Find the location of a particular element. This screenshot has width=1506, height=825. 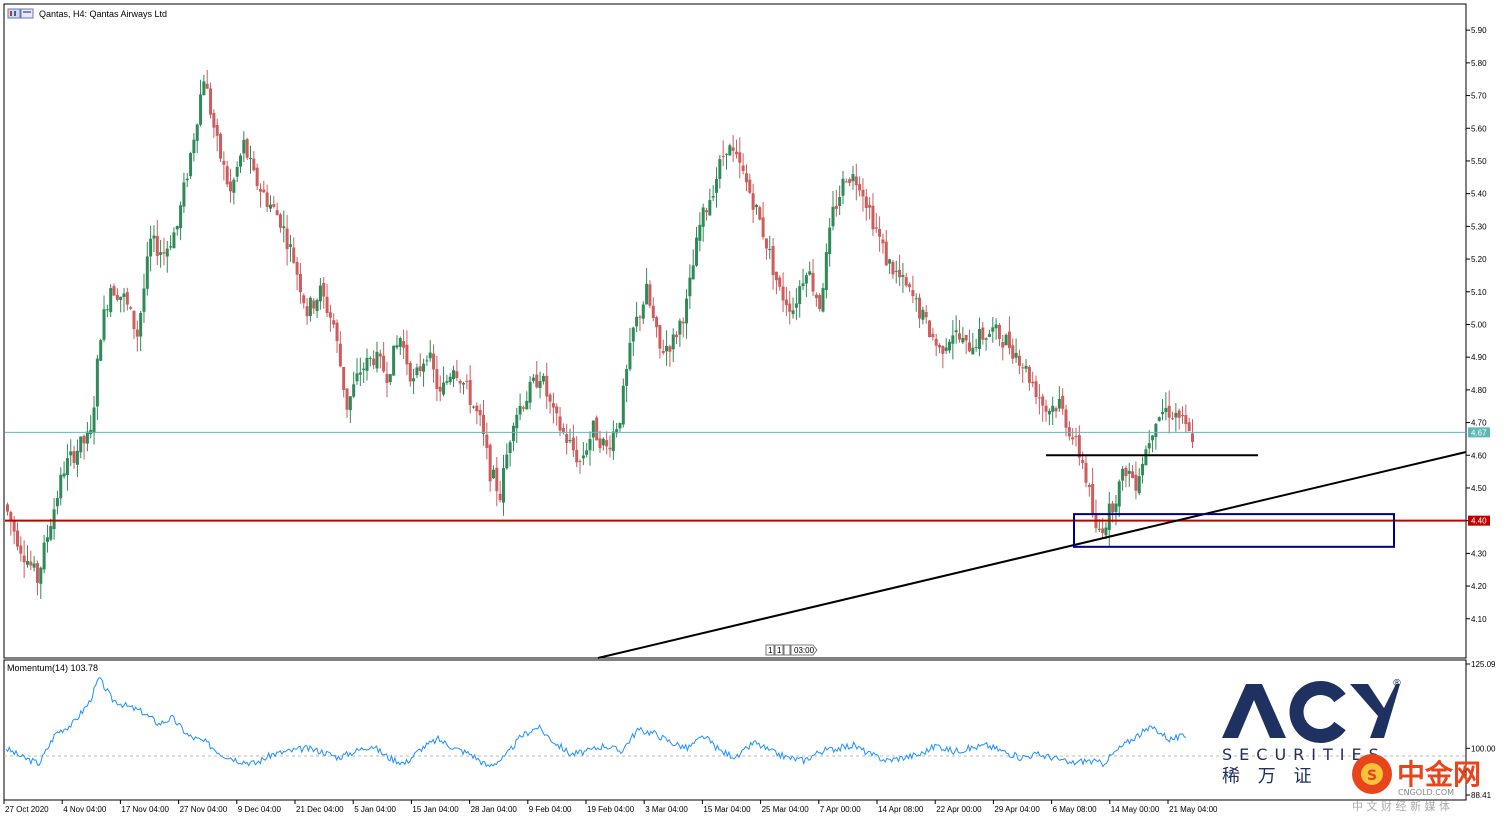

time-tick-label: 15 Mar 04:00 is located at coordinates (727, 809).